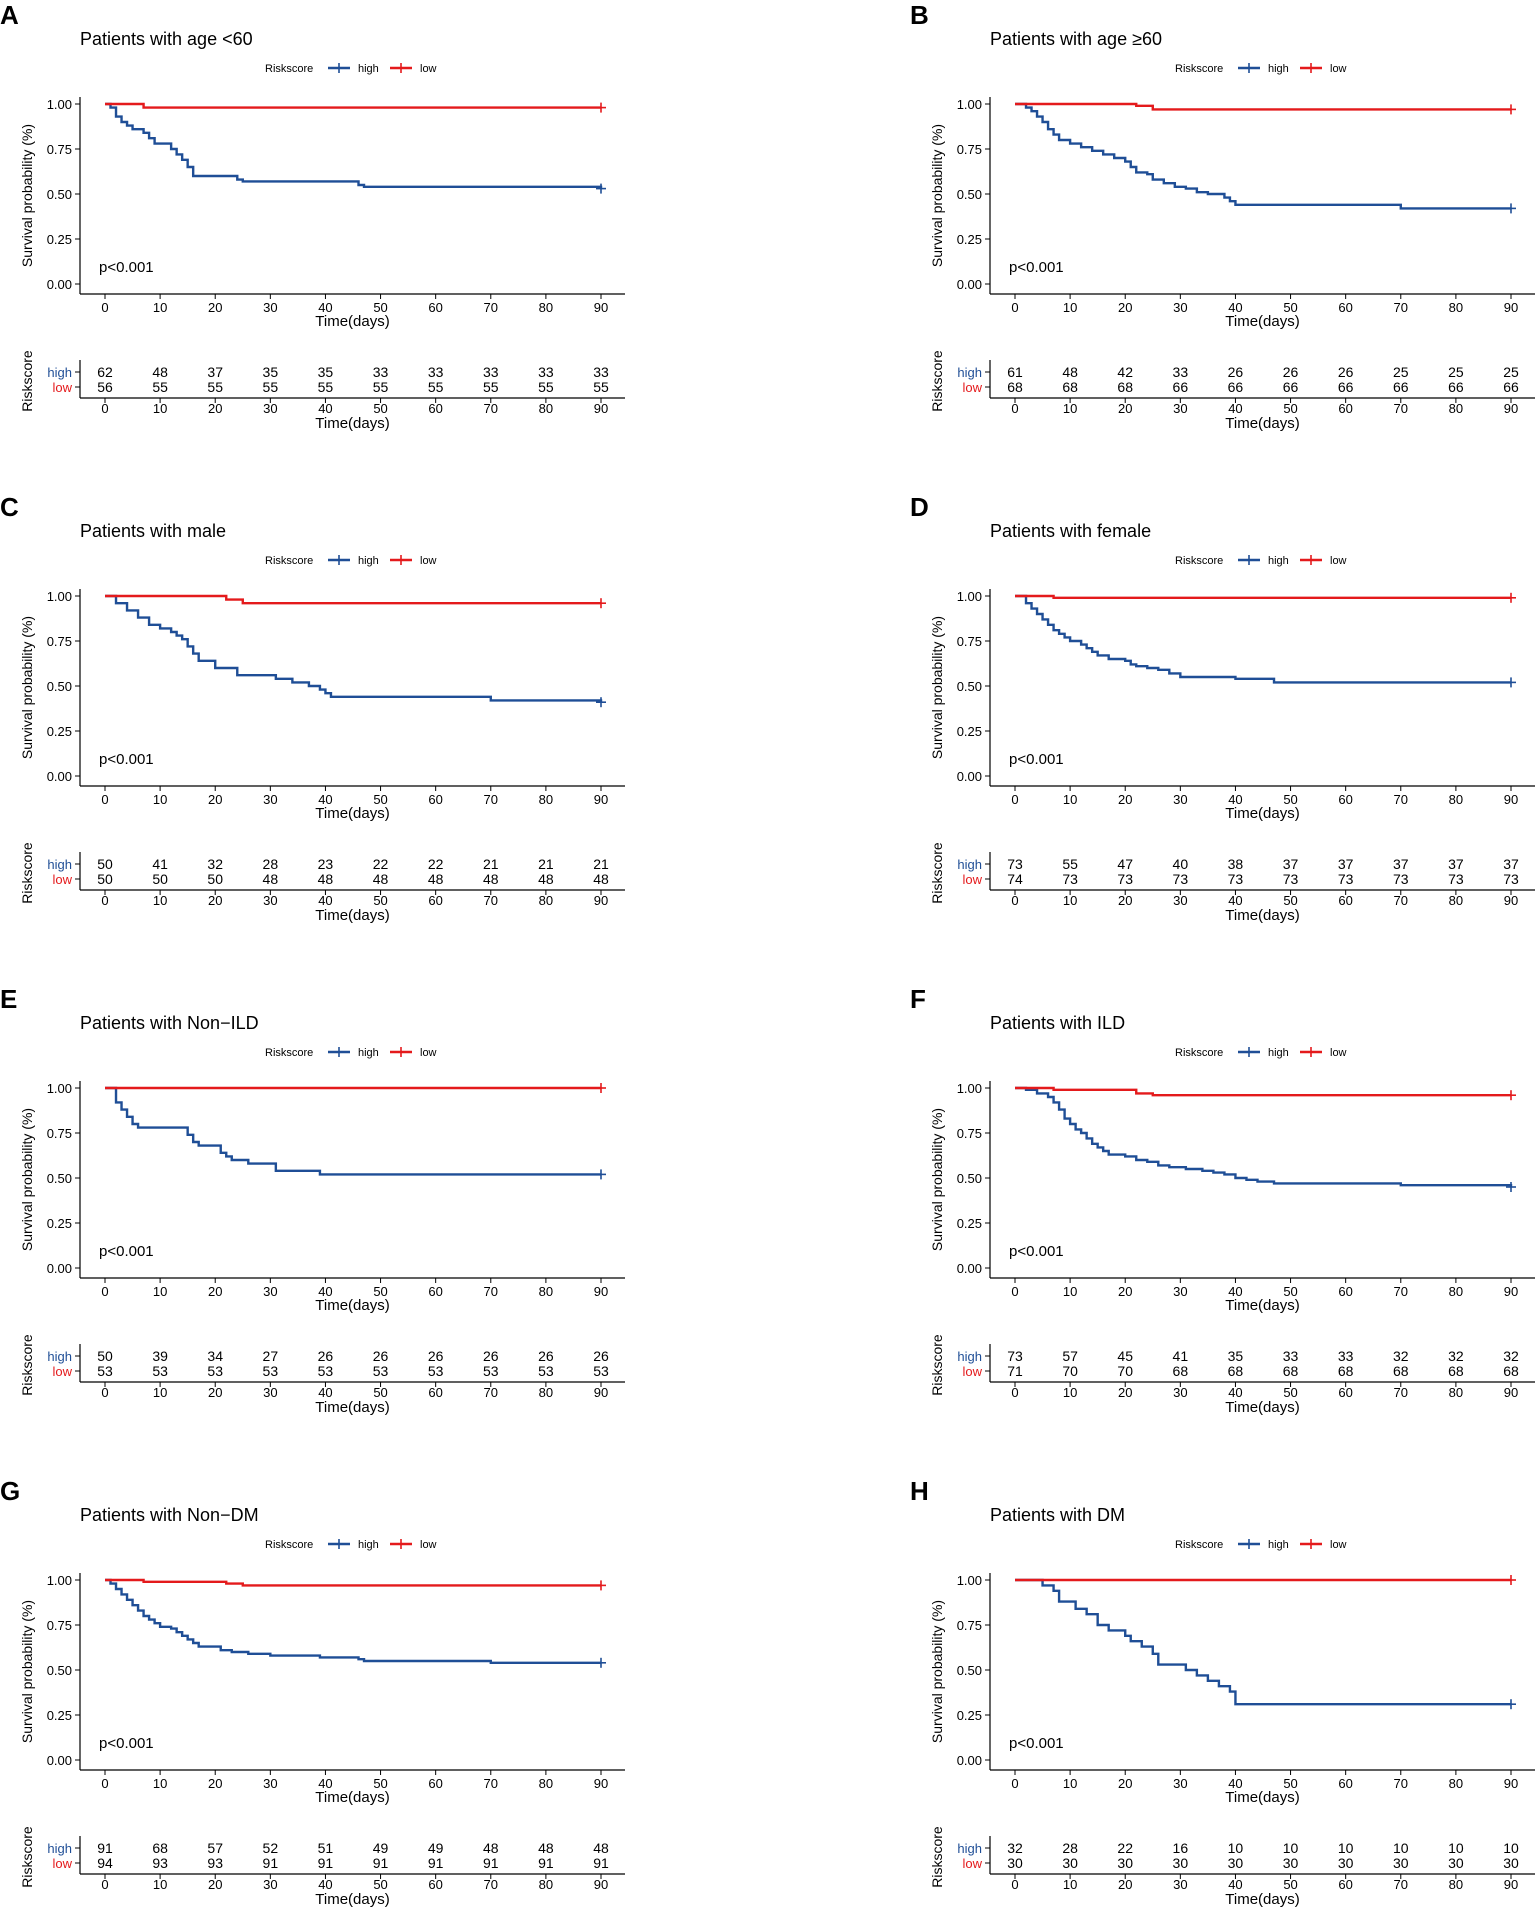  I want to click on risk-count-low: 66, so click(1346, 387).